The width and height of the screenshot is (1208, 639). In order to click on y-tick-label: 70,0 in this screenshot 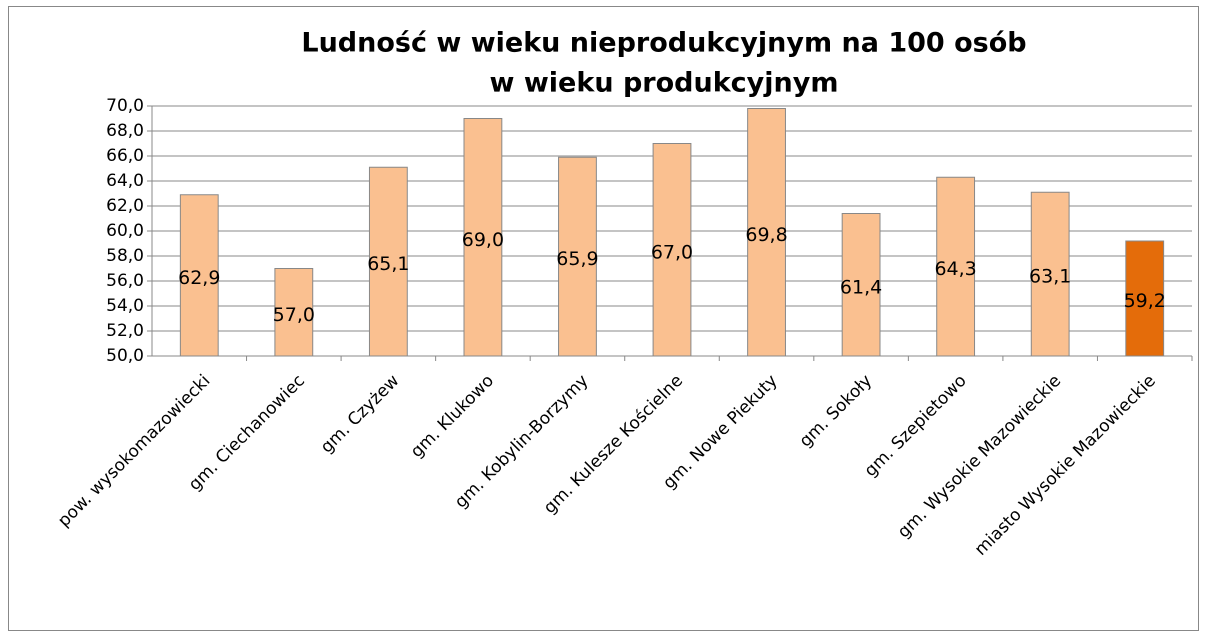, I will do `click(125, 106)`.